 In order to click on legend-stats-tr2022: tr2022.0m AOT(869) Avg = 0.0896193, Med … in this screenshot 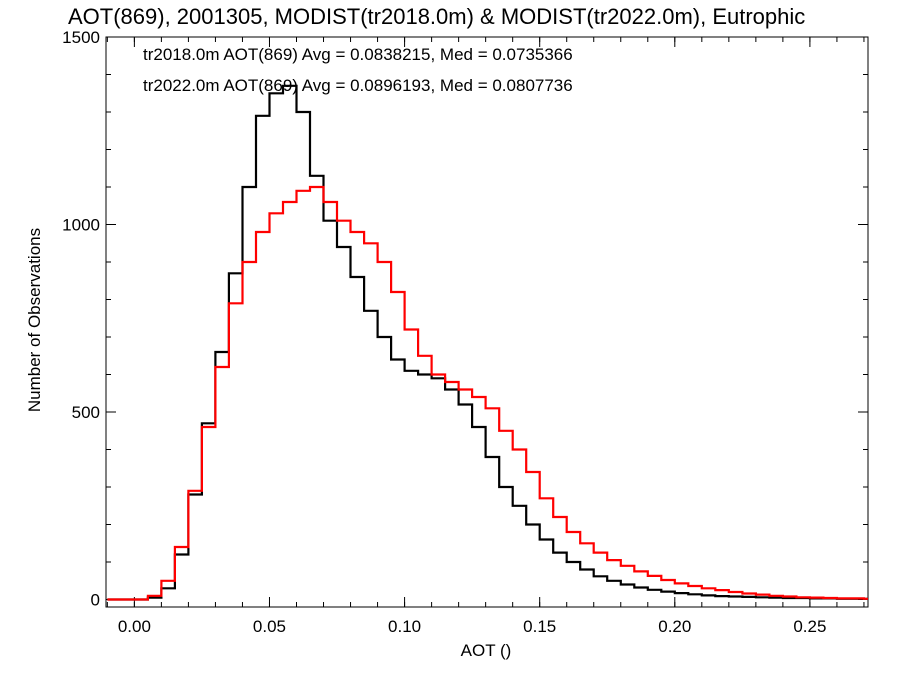, I will do `click(358, 85)`.